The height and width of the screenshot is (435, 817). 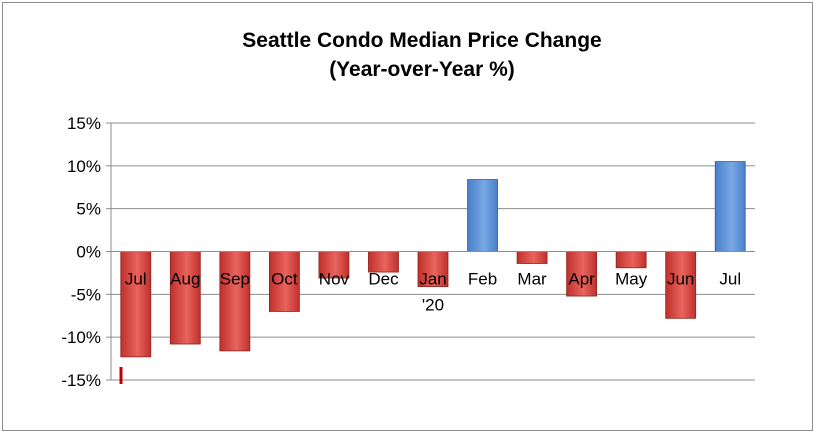 I want to click on x-tick-label: Nov, so click(x=334, y=279).